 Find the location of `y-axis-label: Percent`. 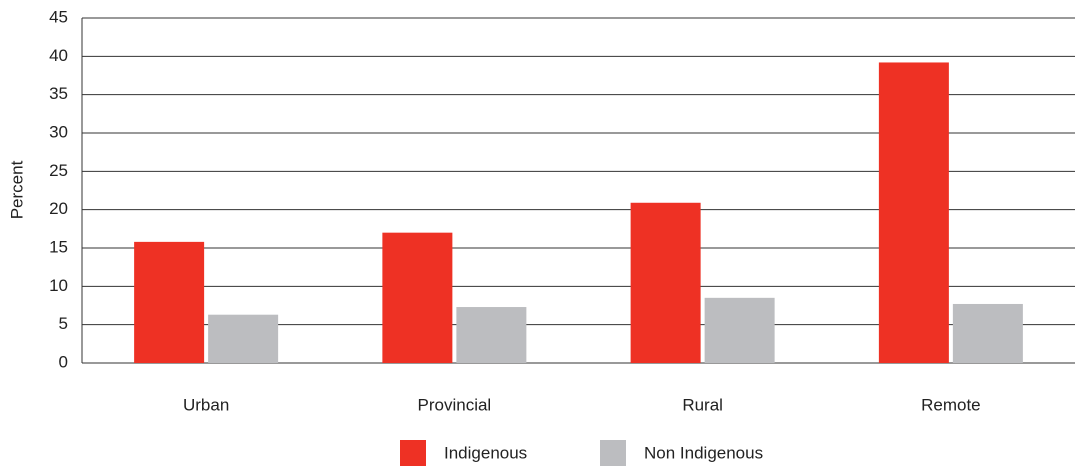

y-axis-label: Percent is located at coordinates (16, 189).